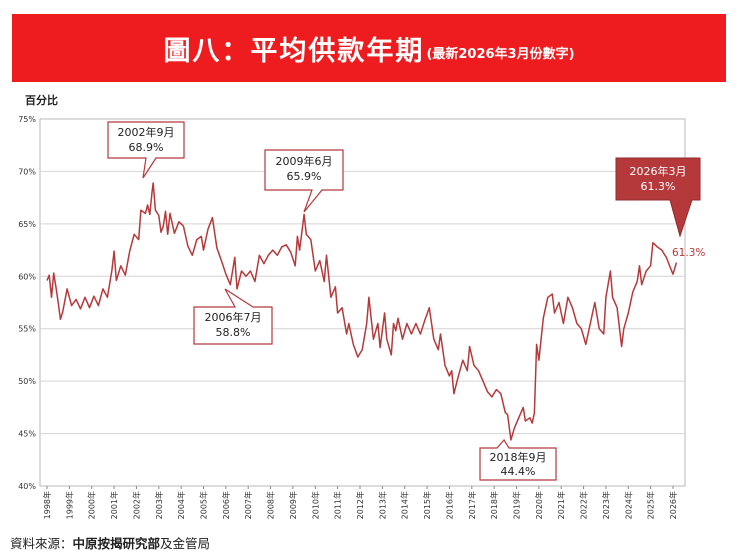 This screenshot has height=555, width=750. What do you see at coordinates (517, 505) in the screenshot?
I see `x-tick-label: 2019年` at bounding box center [517, 505].